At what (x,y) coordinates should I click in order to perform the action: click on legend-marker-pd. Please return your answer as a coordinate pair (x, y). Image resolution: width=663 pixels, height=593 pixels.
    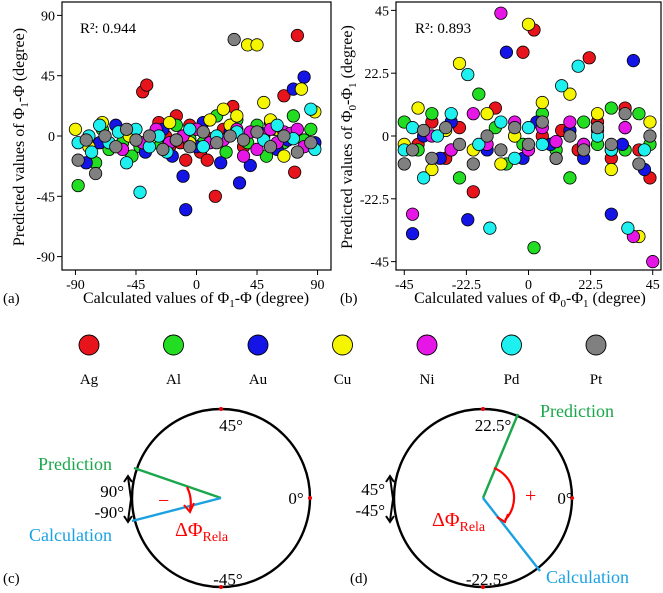
    Looking at the image, I should click on (511, 345).